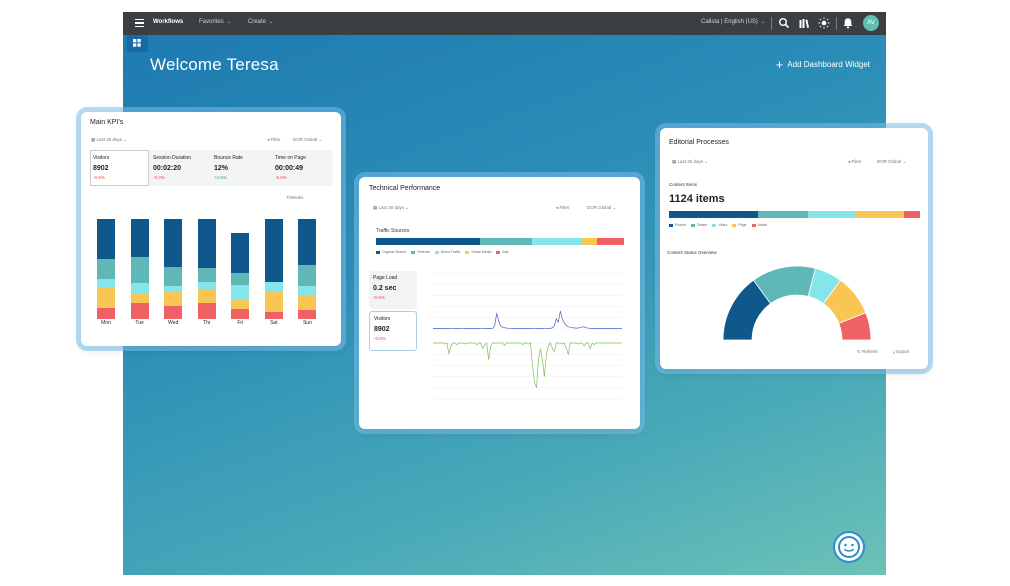 Image resolution: width=1010 pixels, height=586 pixels. What do you see at coordinates (762, 225) in the screenshot?
I see `legend-label: Article` at bounding box center [762, 225].